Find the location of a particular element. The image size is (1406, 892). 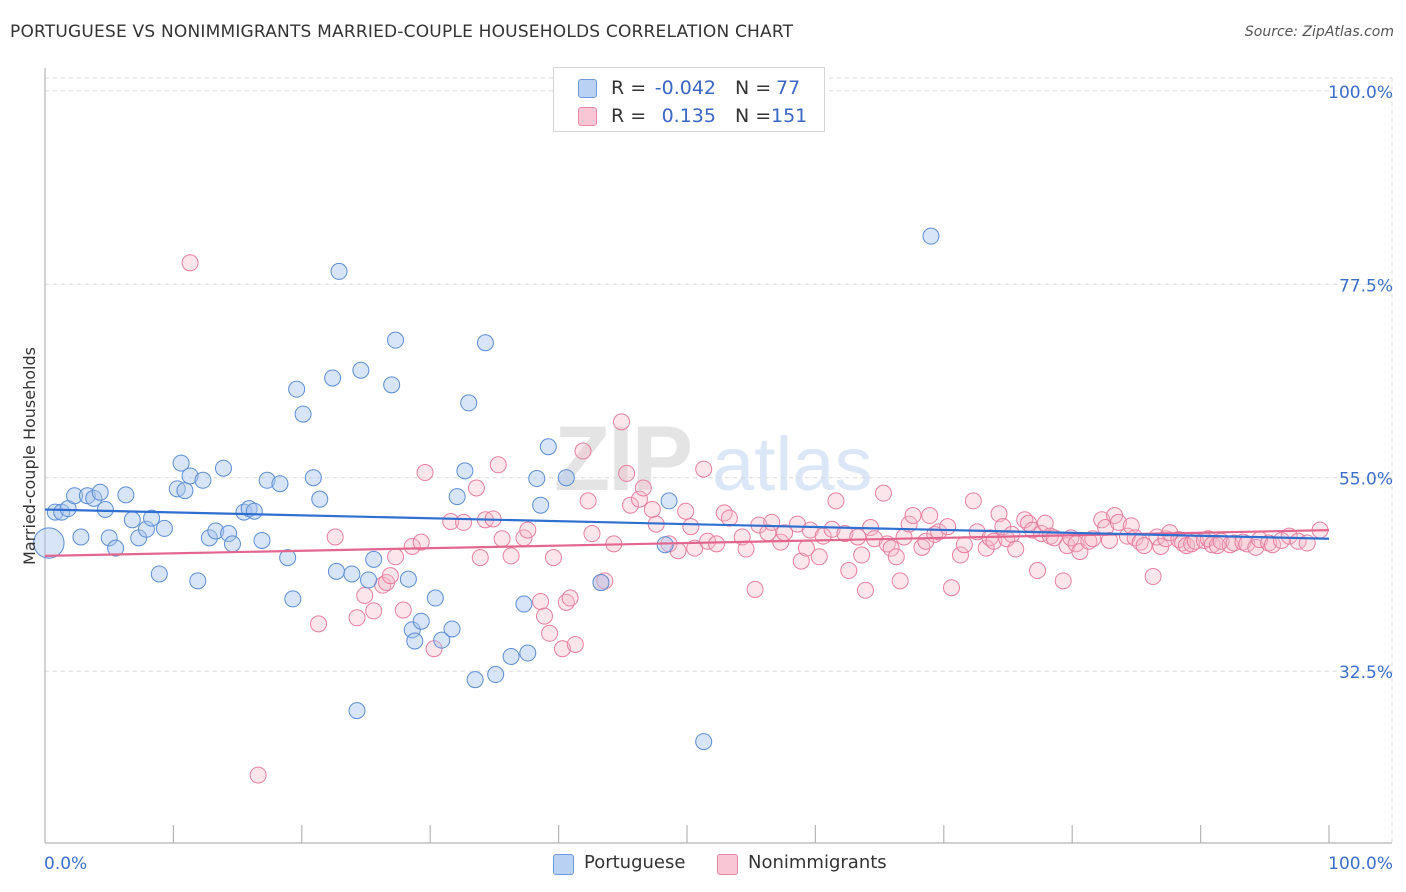

nonimmigrants-swatch is located at coordinates (587, 116).